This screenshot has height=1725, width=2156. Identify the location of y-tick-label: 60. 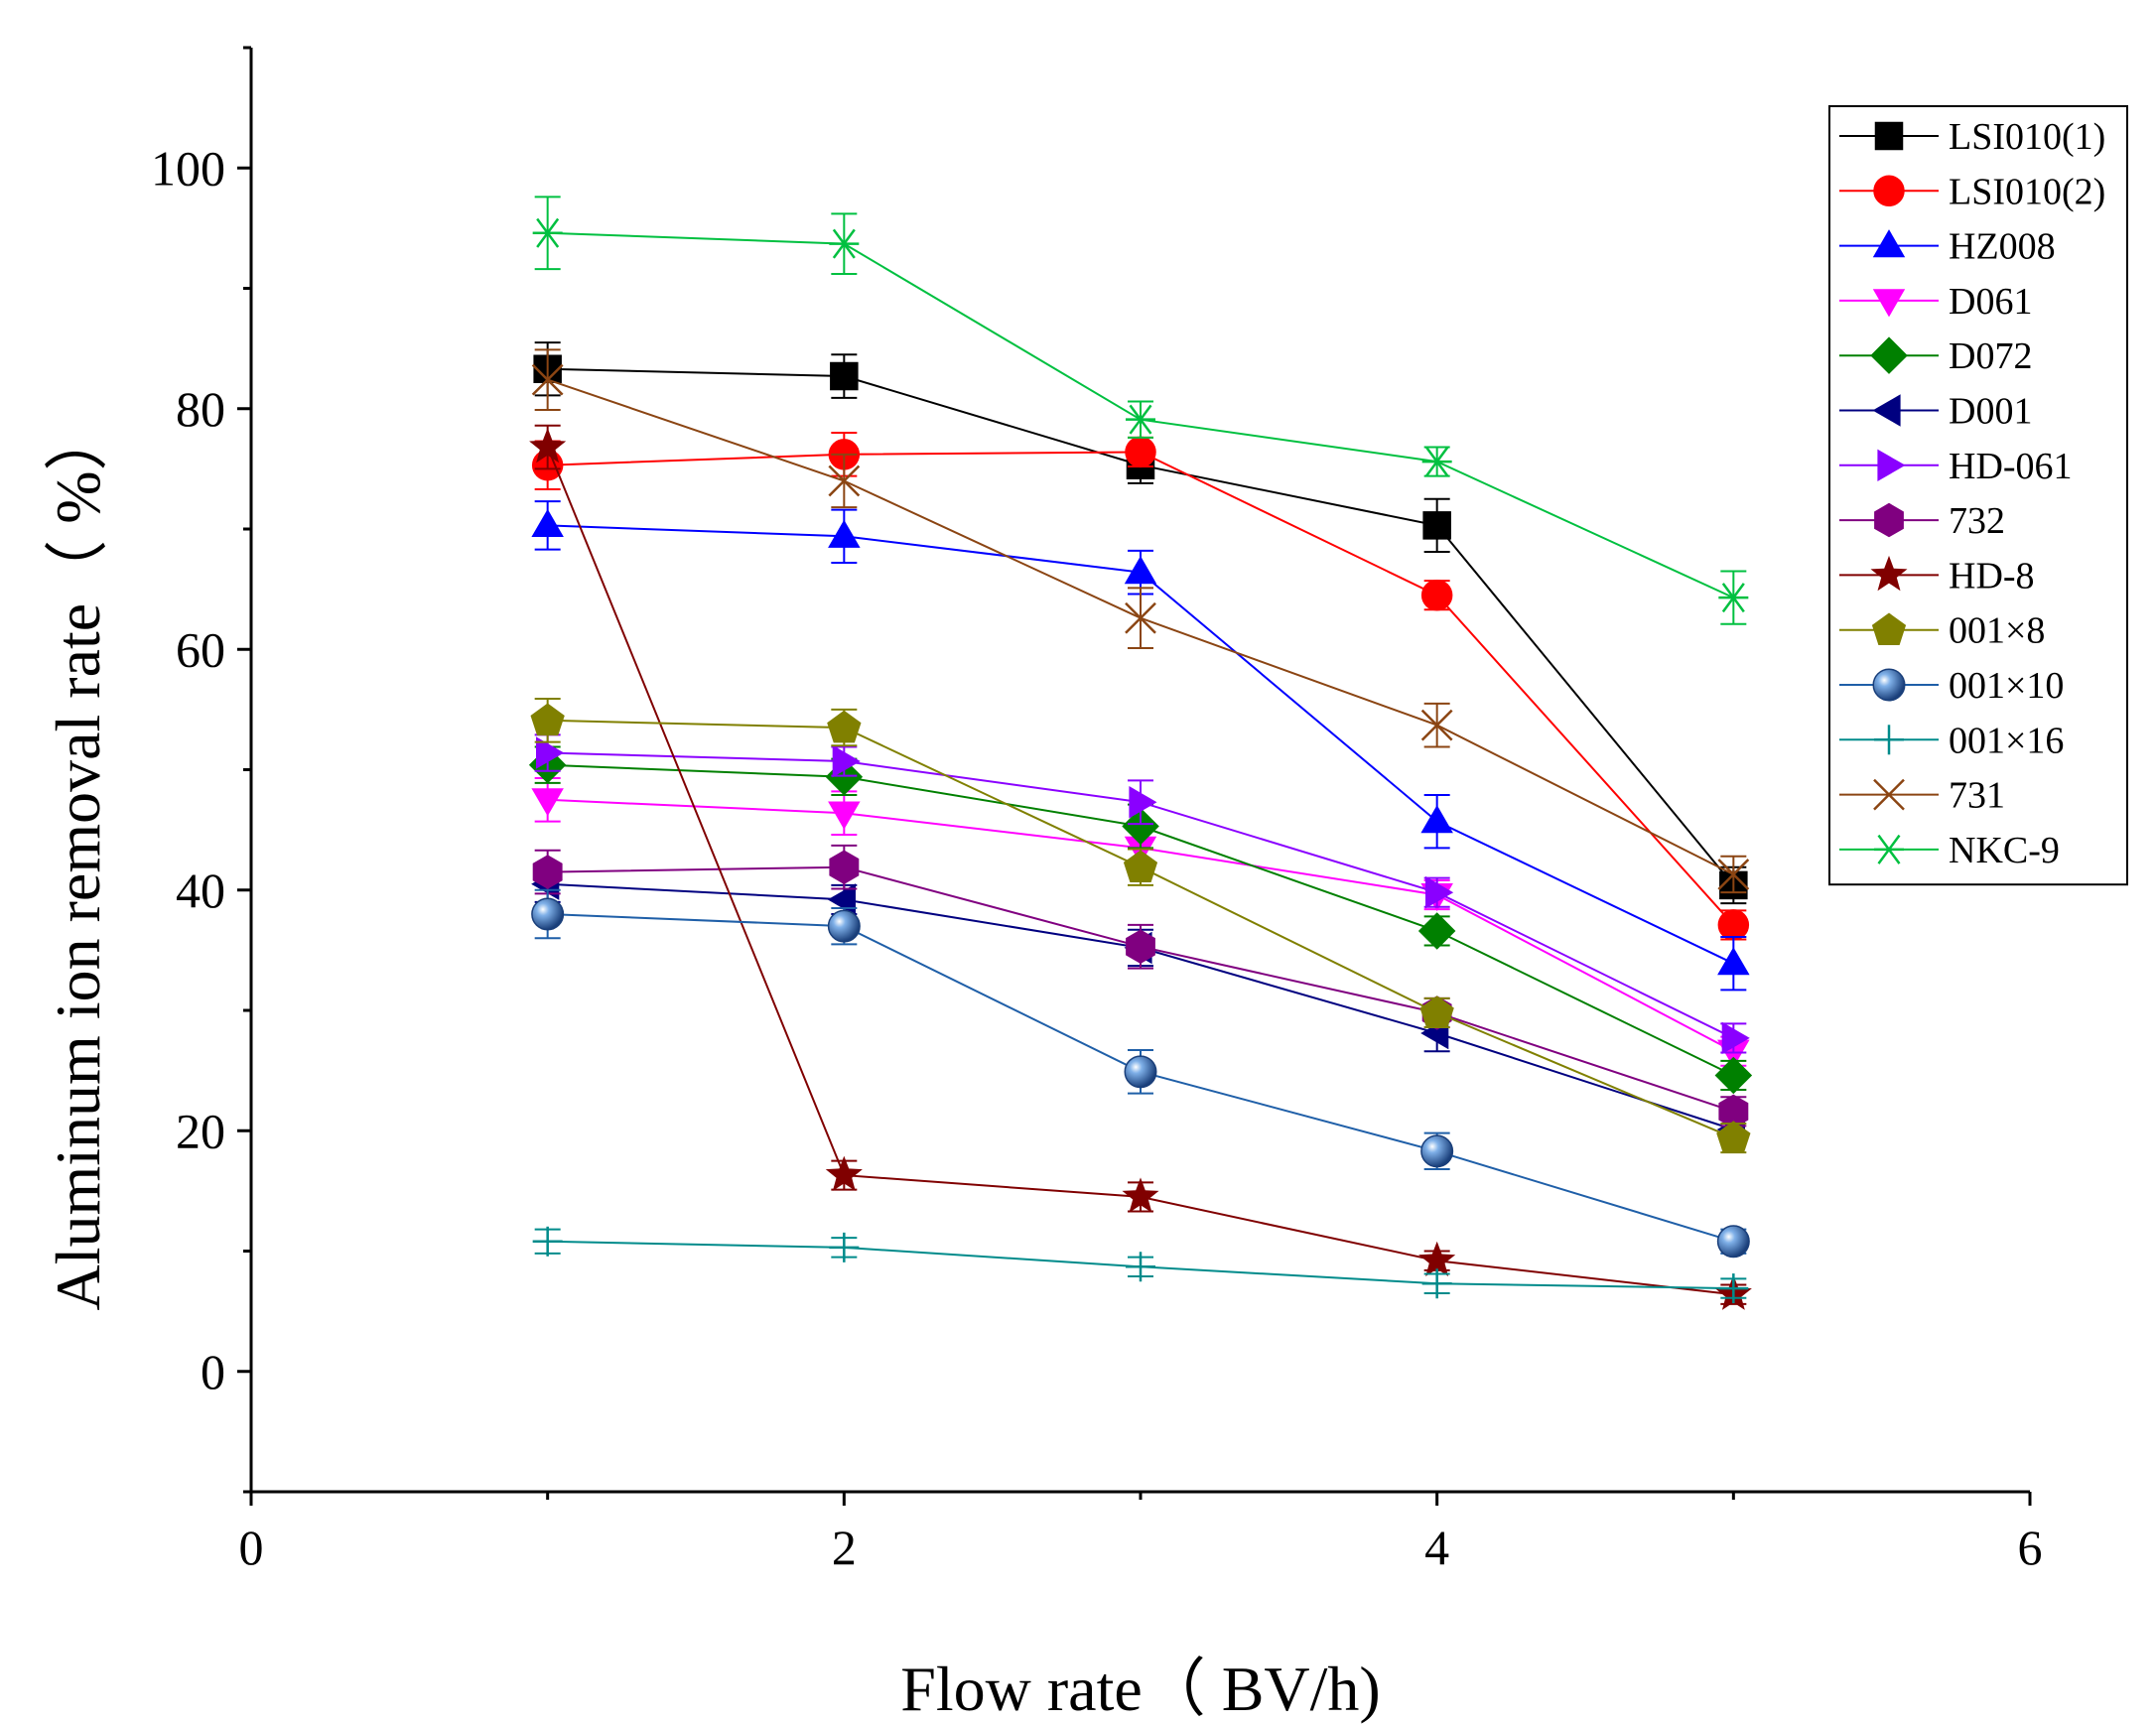
(200, 649).